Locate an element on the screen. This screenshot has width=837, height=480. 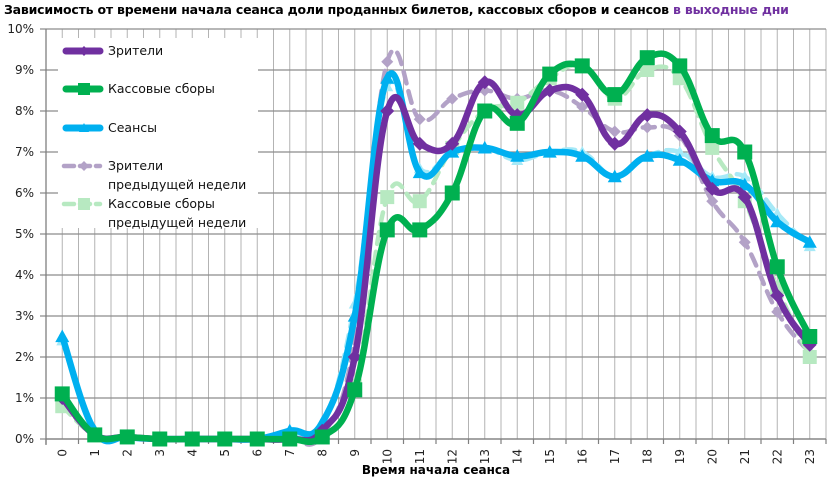
x-tick-label: 5 is located at coordinates (225, 453).